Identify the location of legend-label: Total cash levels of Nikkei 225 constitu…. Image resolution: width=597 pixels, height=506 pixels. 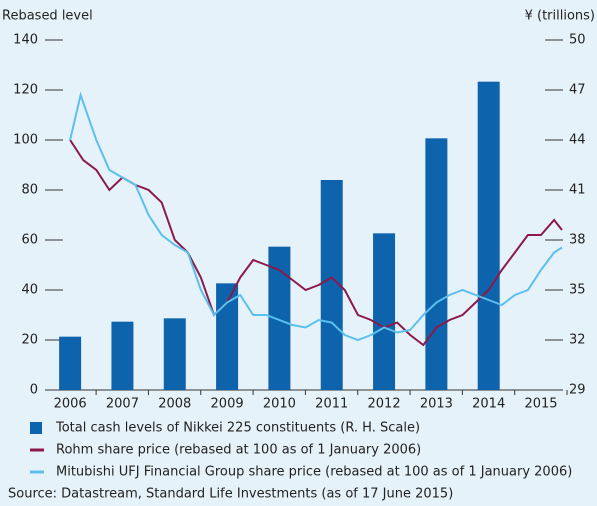
(237, 428).